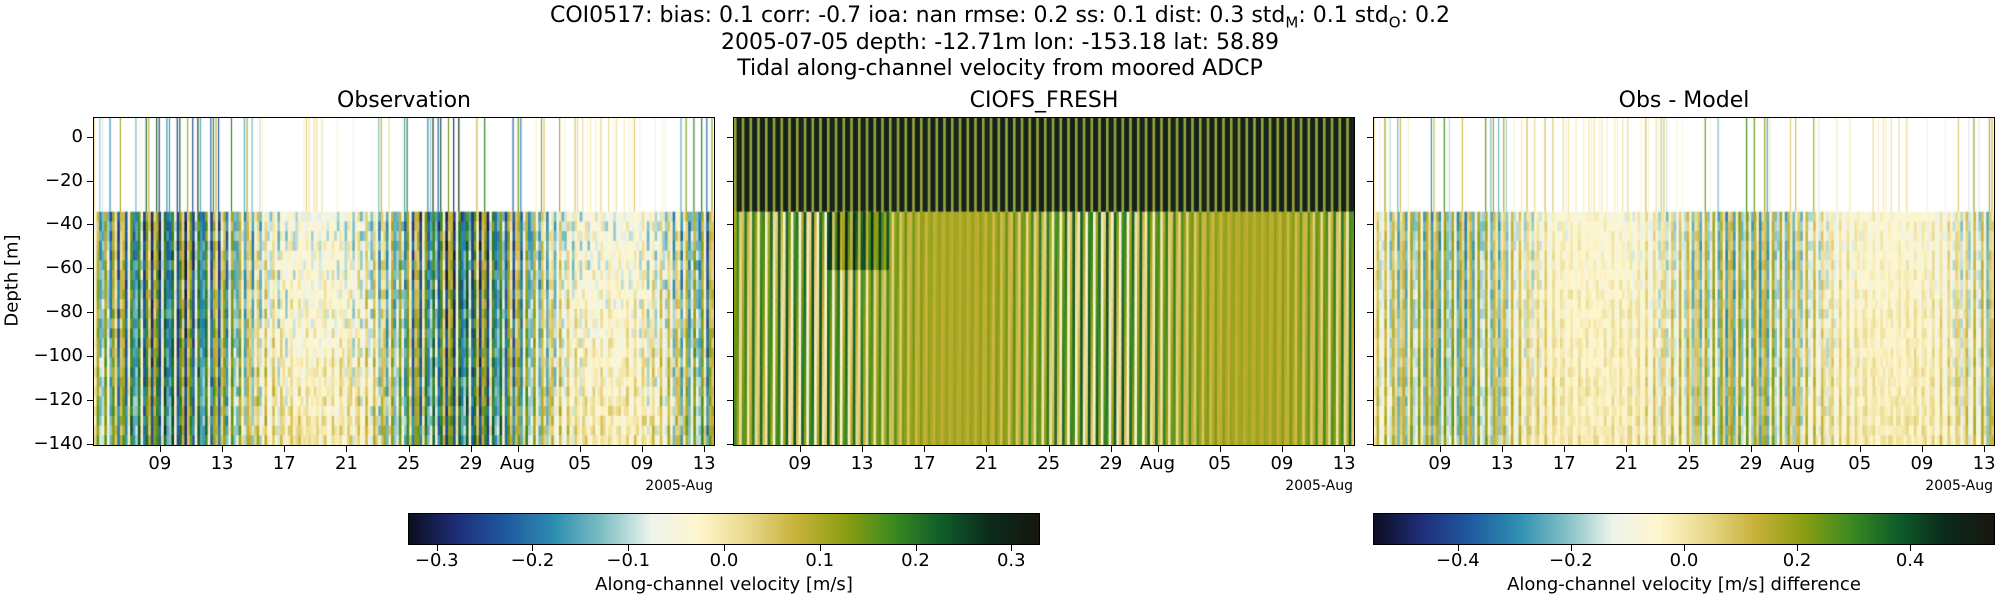 Image resolution: width=2000 pixels, height=600 pixels. I want to click on std-m-subscript: M, so click(1292, 22).